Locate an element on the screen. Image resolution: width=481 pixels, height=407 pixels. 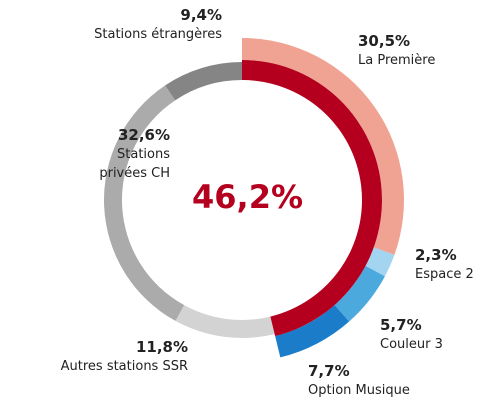
segment-value: 5,7% is located at coordinates (401, 325).